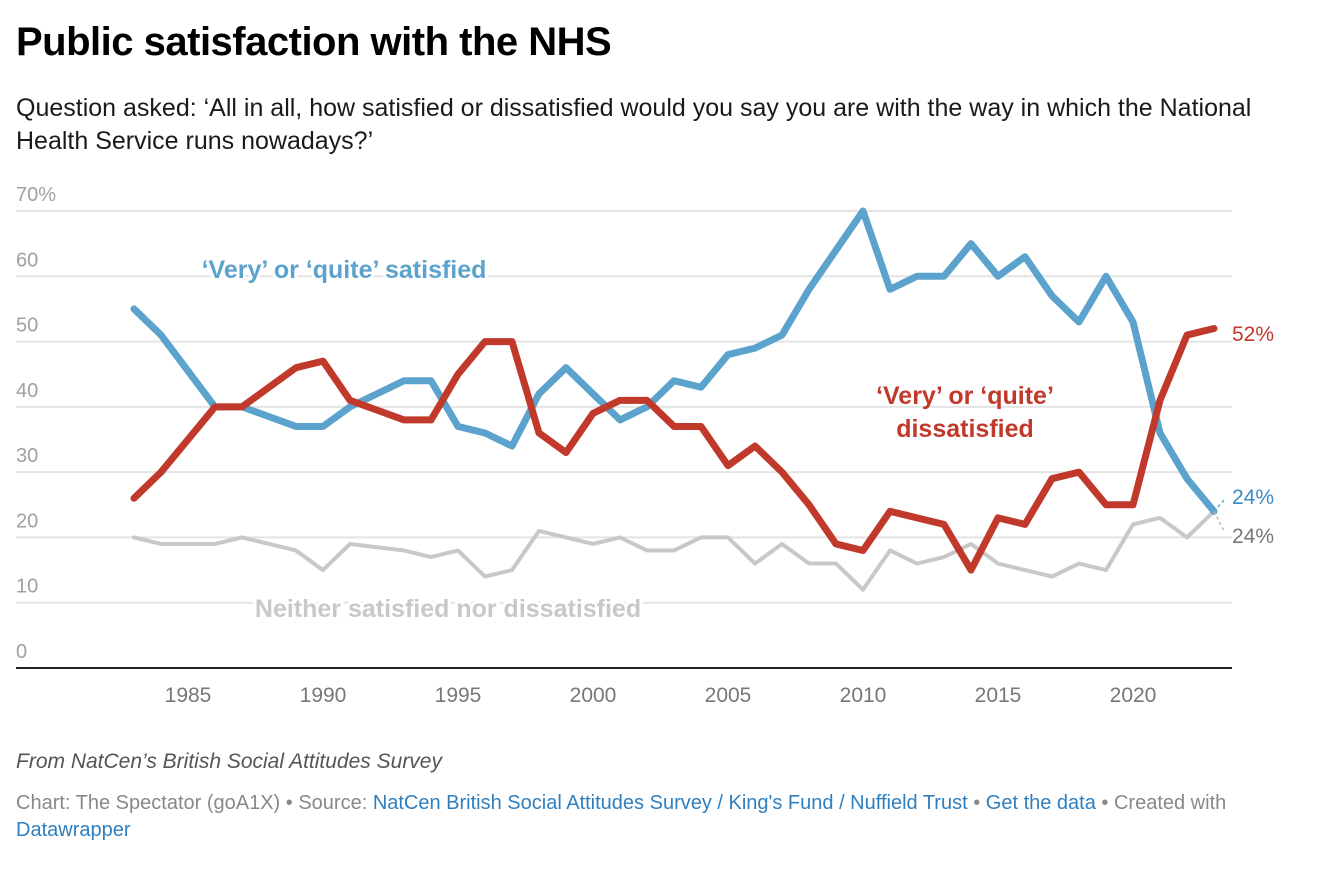 The image size is (1324, 876). Describe the element at coordinates (998, 695) in the screenshot. I see `x-tick-label: 2015` at that location.